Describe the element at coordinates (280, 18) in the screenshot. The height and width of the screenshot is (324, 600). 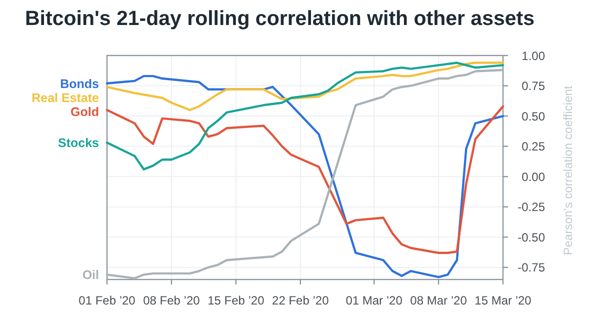
I see `chart-title: Bitcoin's 21-day rolling correlation with other assets` at that location.